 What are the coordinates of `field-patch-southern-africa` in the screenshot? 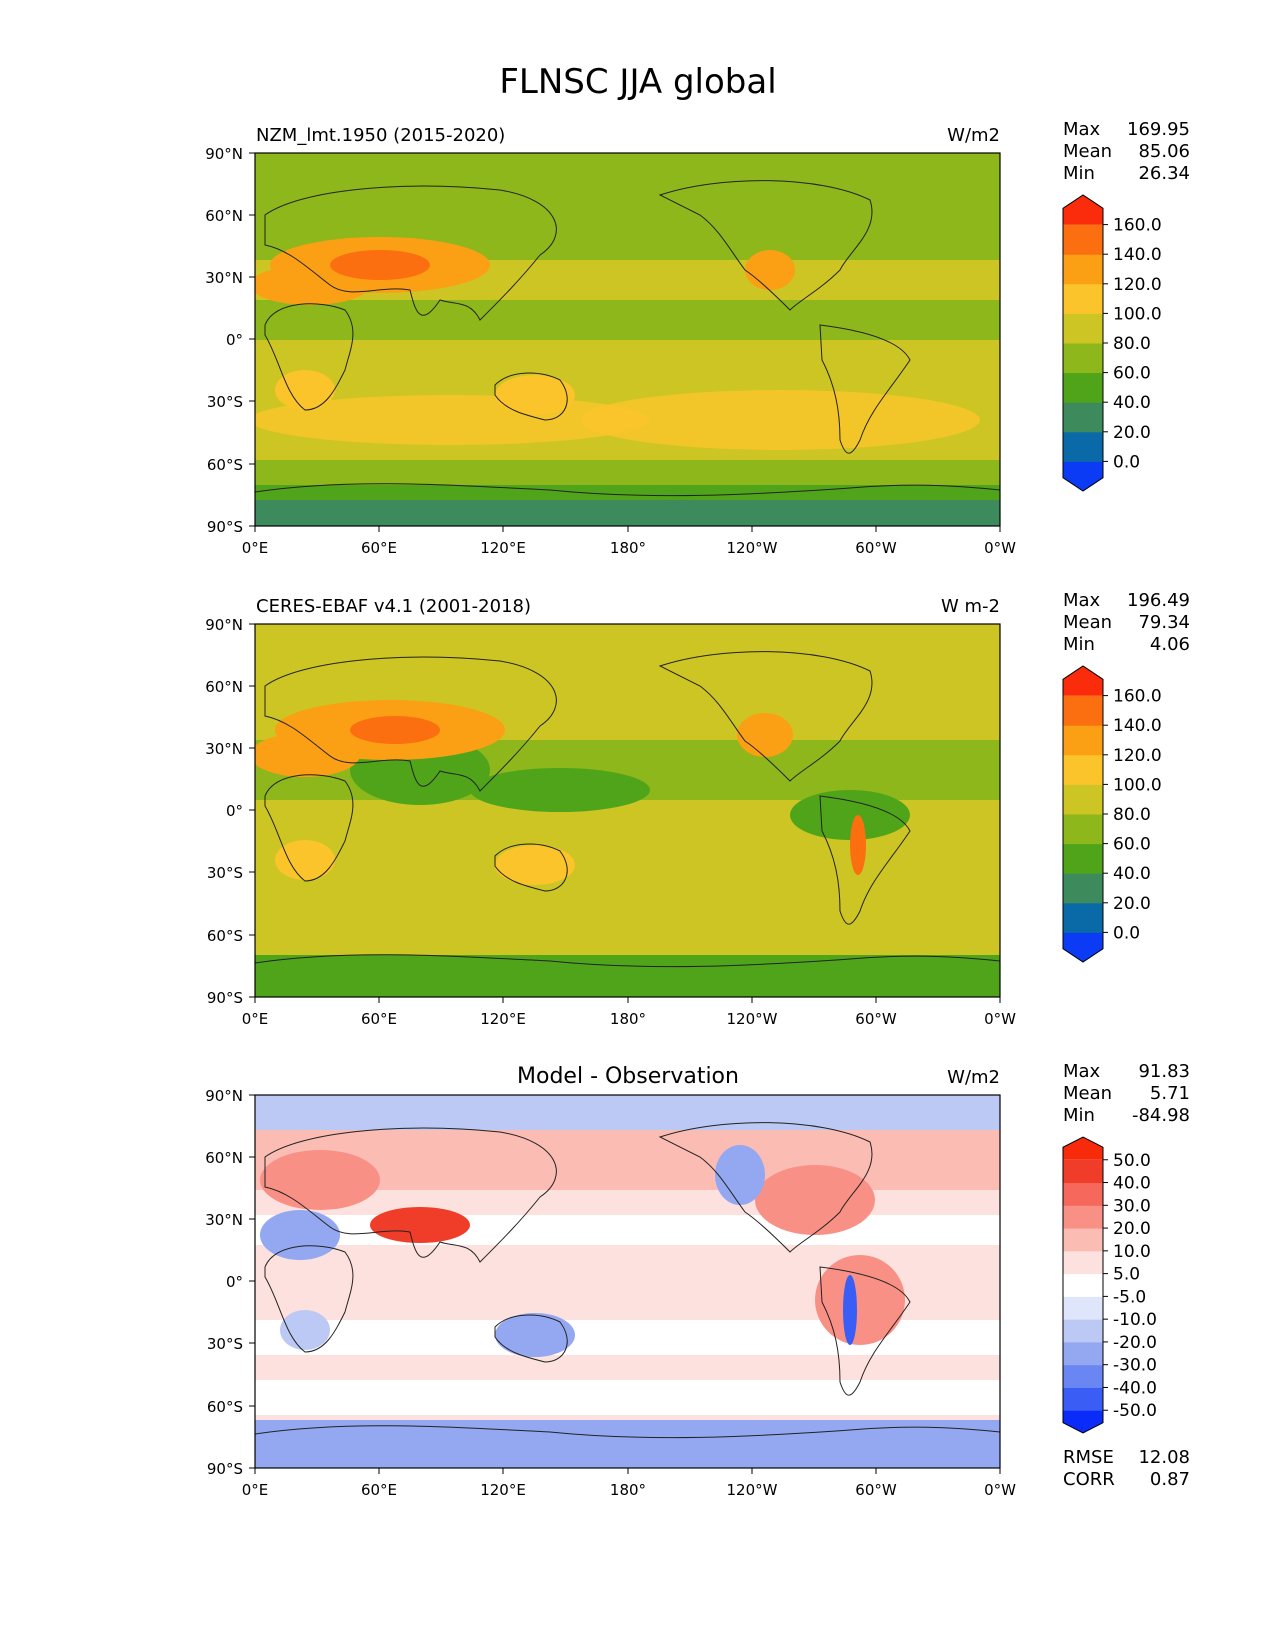 It's located at (305, 1330).